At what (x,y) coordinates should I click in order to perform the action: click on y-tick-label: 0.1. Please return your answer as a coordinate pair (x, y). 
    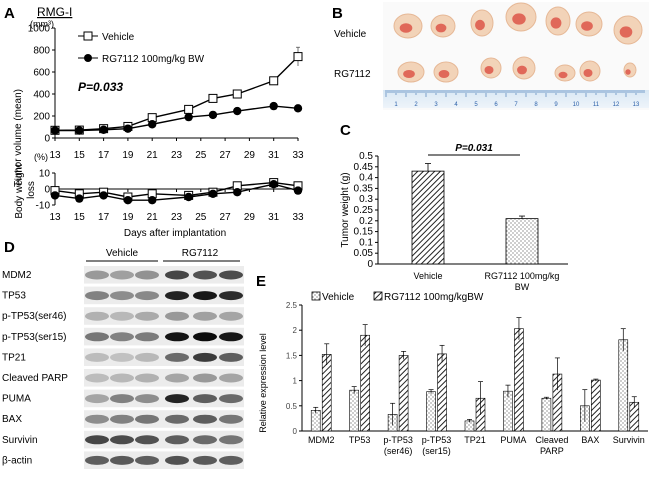
    Looking at the image, I should click on (366, 242).